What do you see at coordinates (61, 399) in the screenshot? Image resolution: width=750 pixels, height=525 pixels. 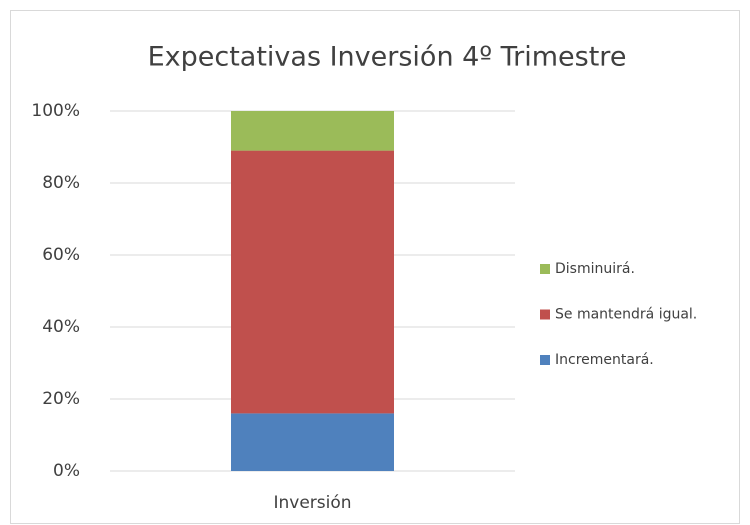 I see `y-tick-label: 20%` at bounding box center [61, 399].